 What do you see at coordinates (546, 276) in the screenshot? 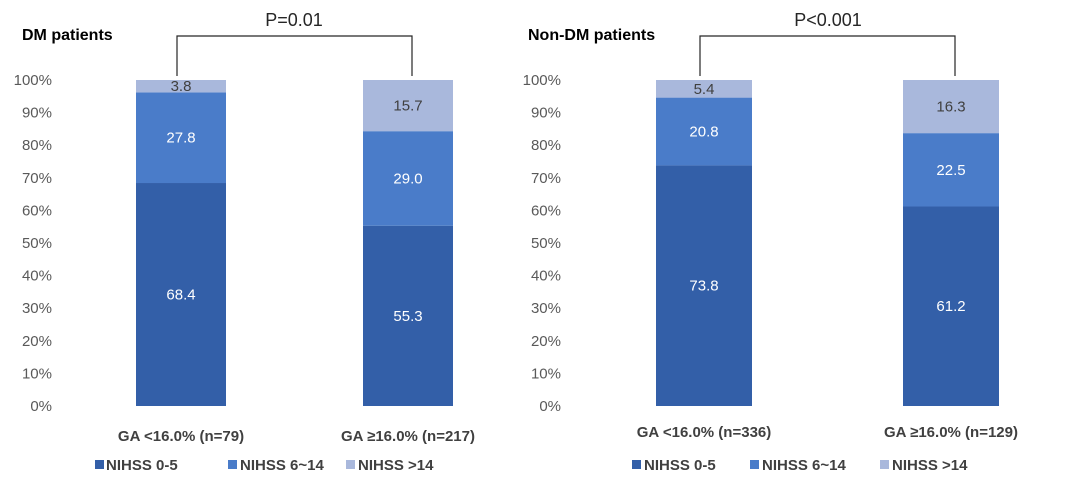
I see `chart2-y-tick-label: 40%` at bounding box center [546, 276].